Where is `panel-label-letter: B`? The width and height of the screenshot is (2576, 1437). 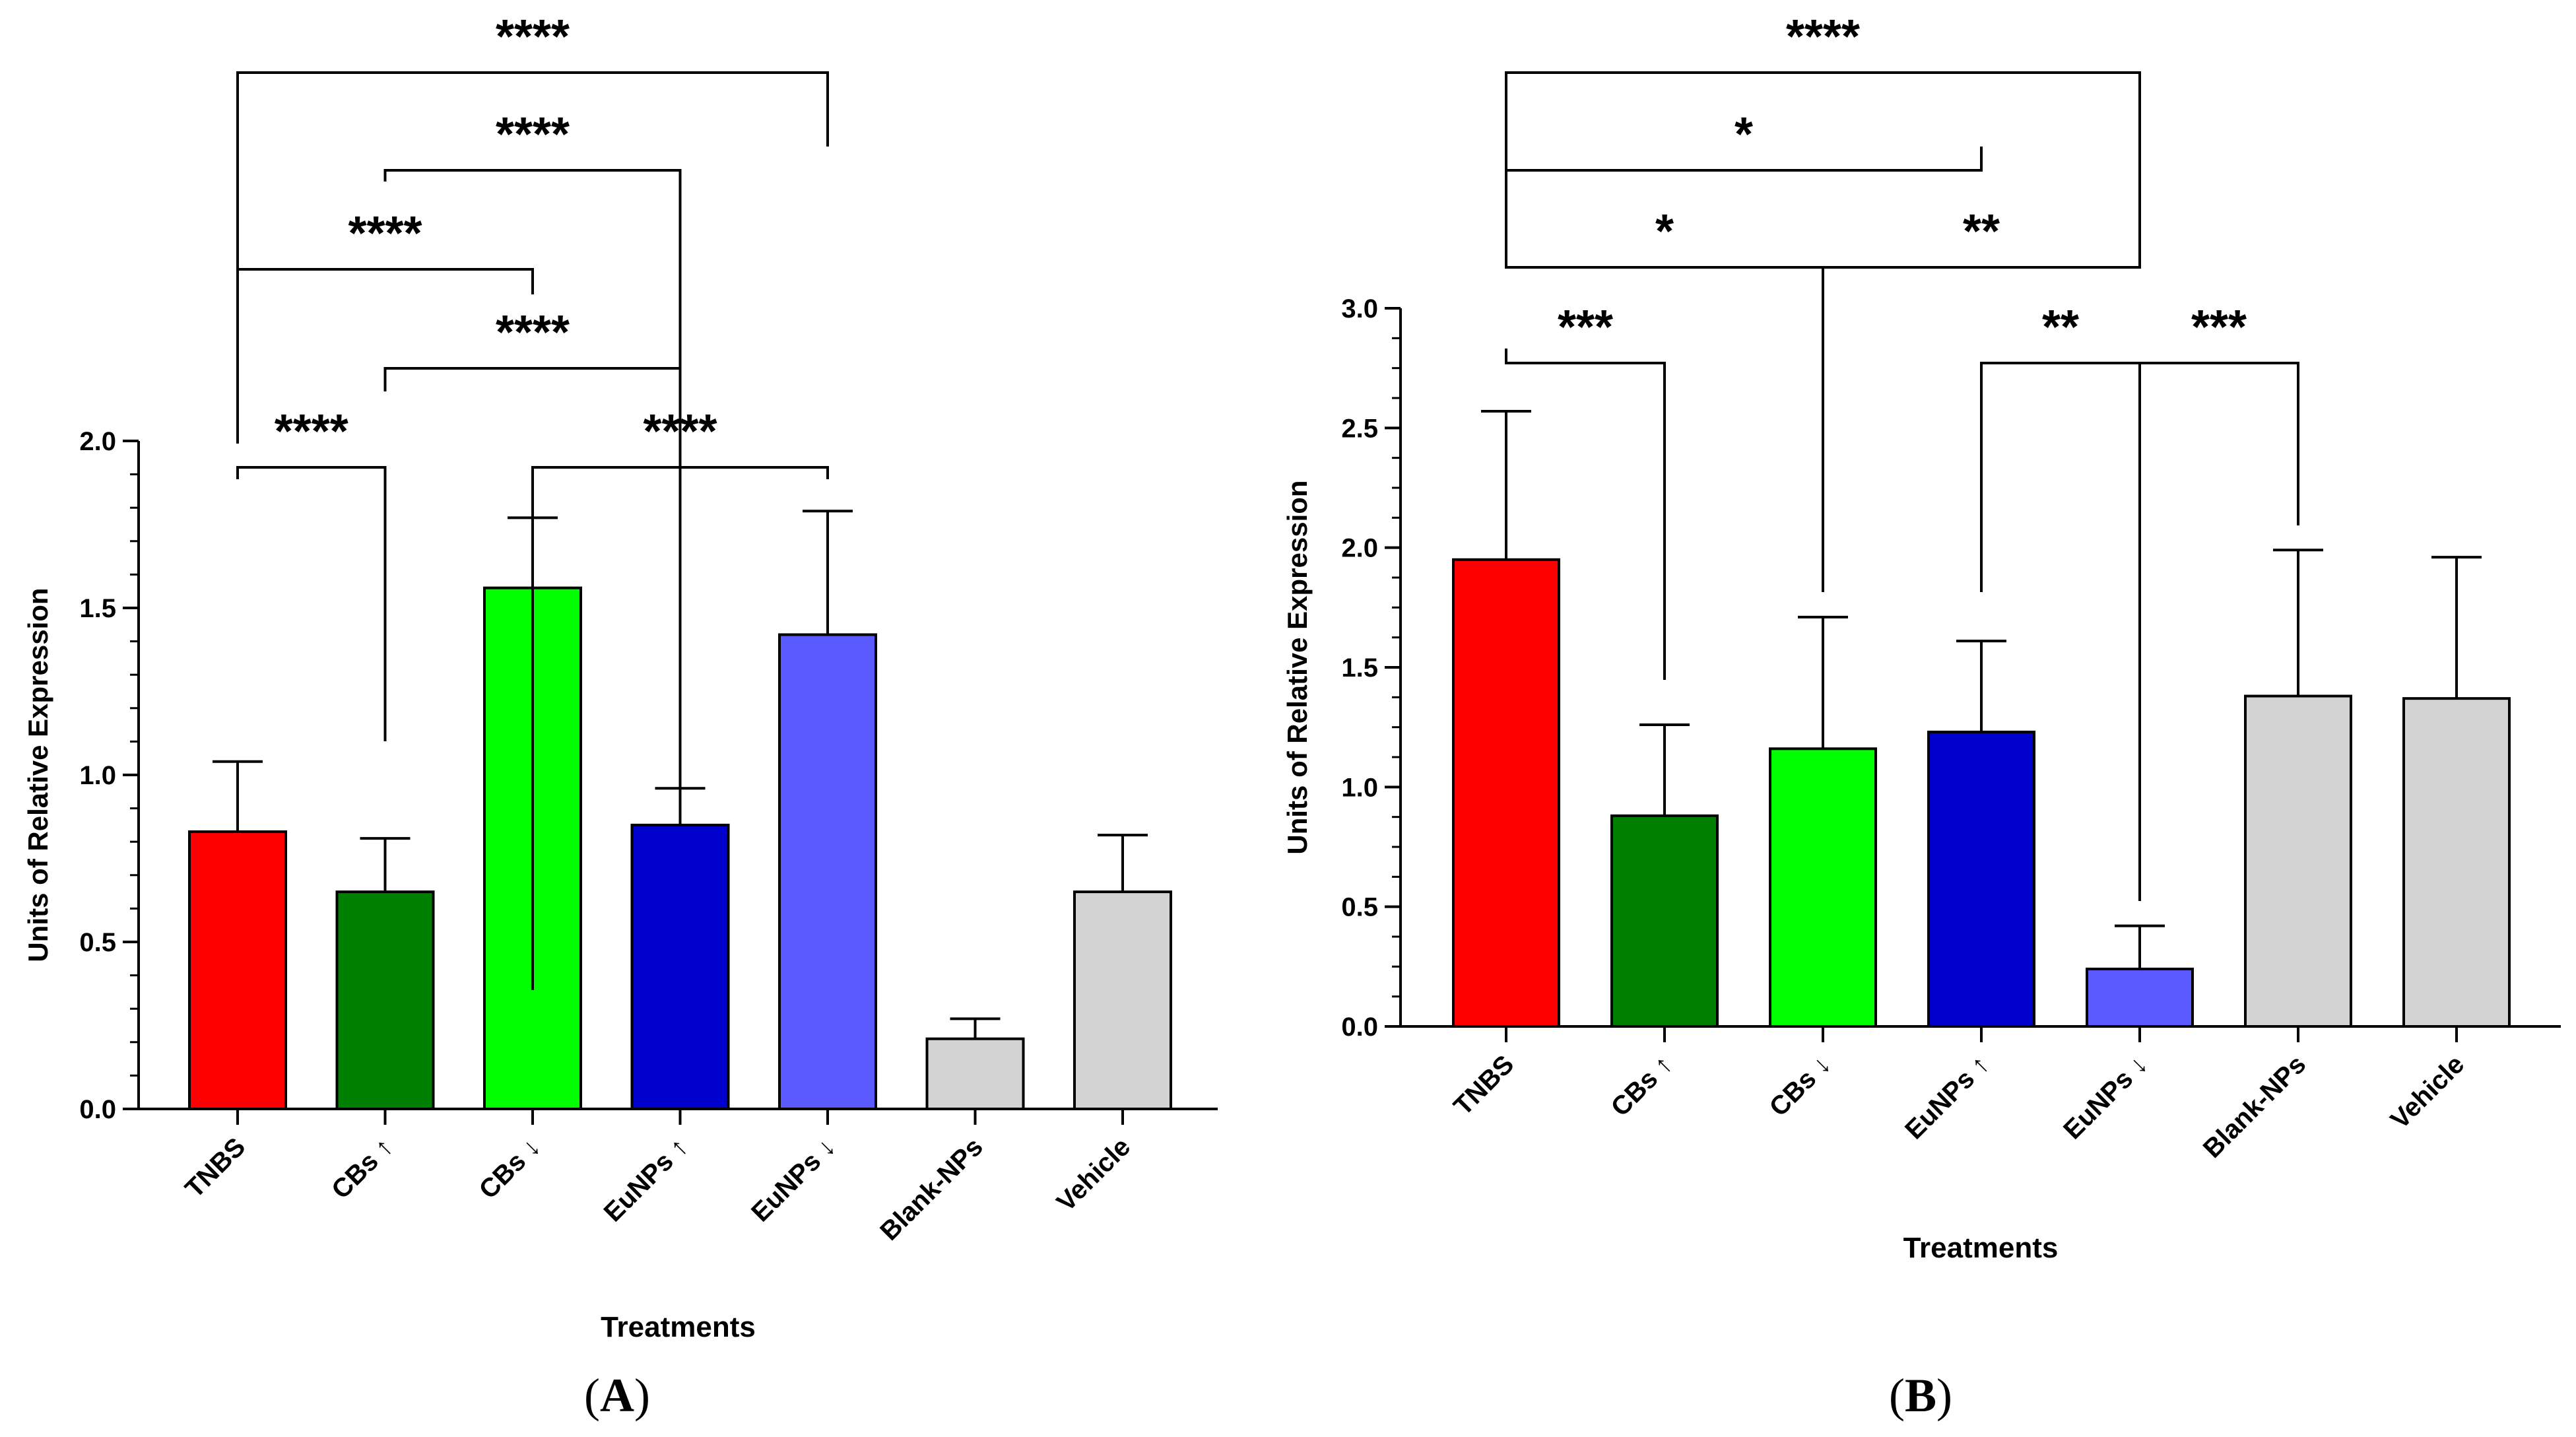
panel-label-letter: B is located at coordinates (1920, 1395).